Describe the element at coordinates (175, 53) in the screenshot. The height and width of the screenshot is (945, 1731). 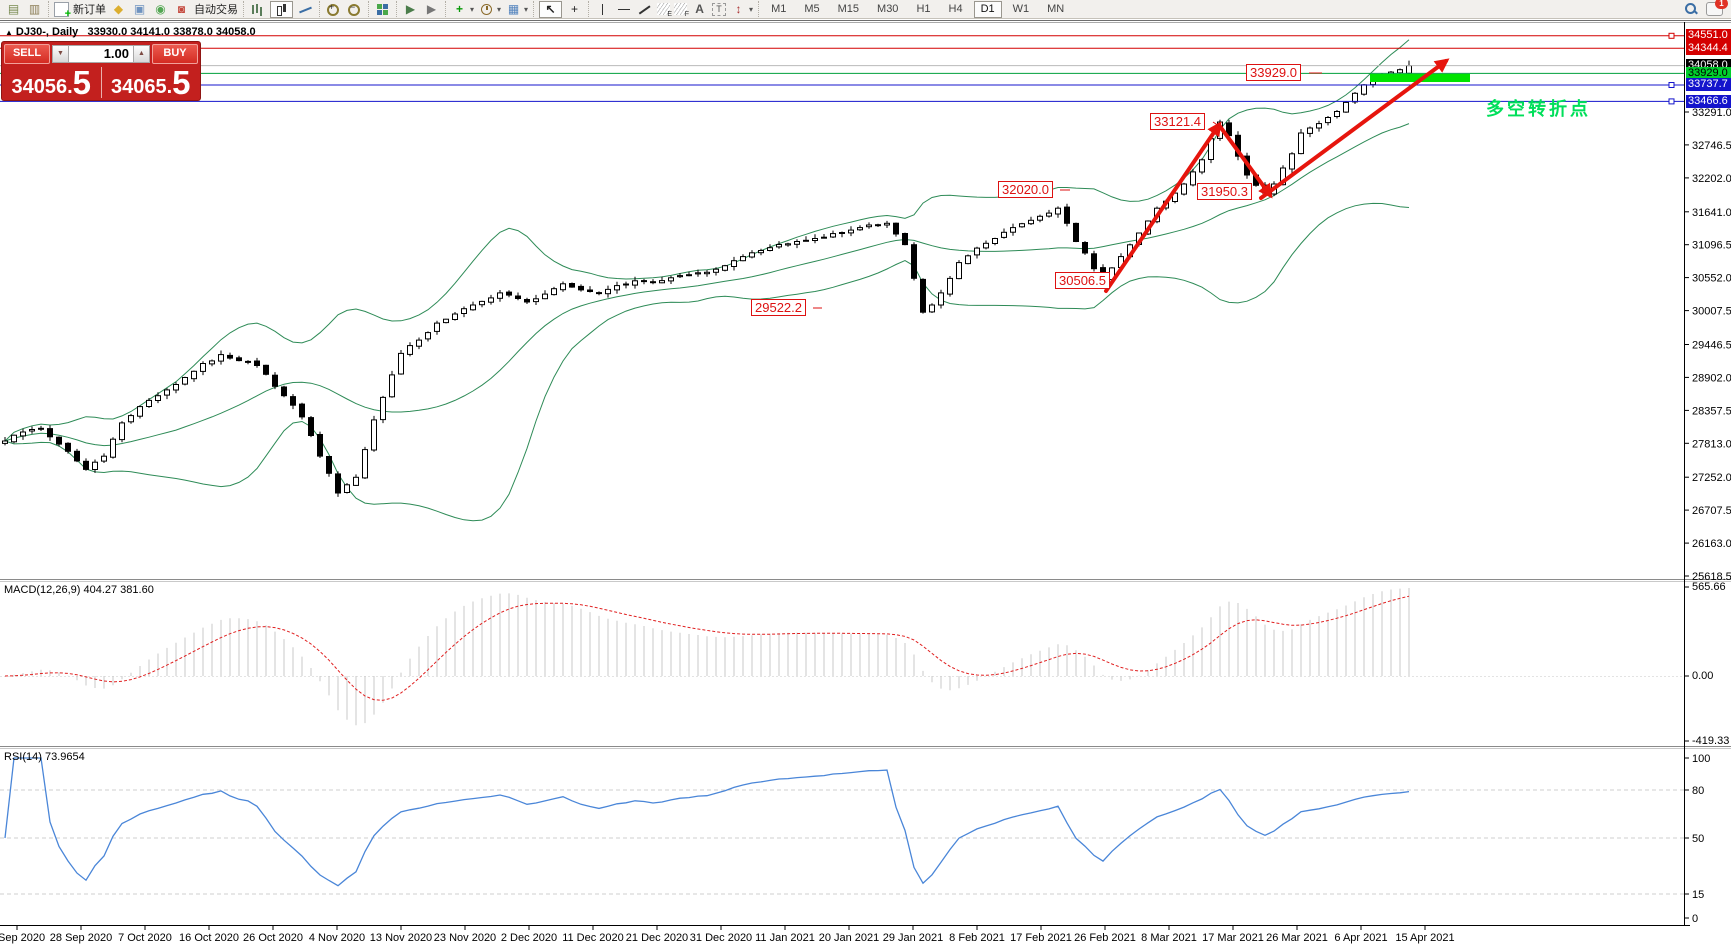
I see `buy-button: BUY` at that location.